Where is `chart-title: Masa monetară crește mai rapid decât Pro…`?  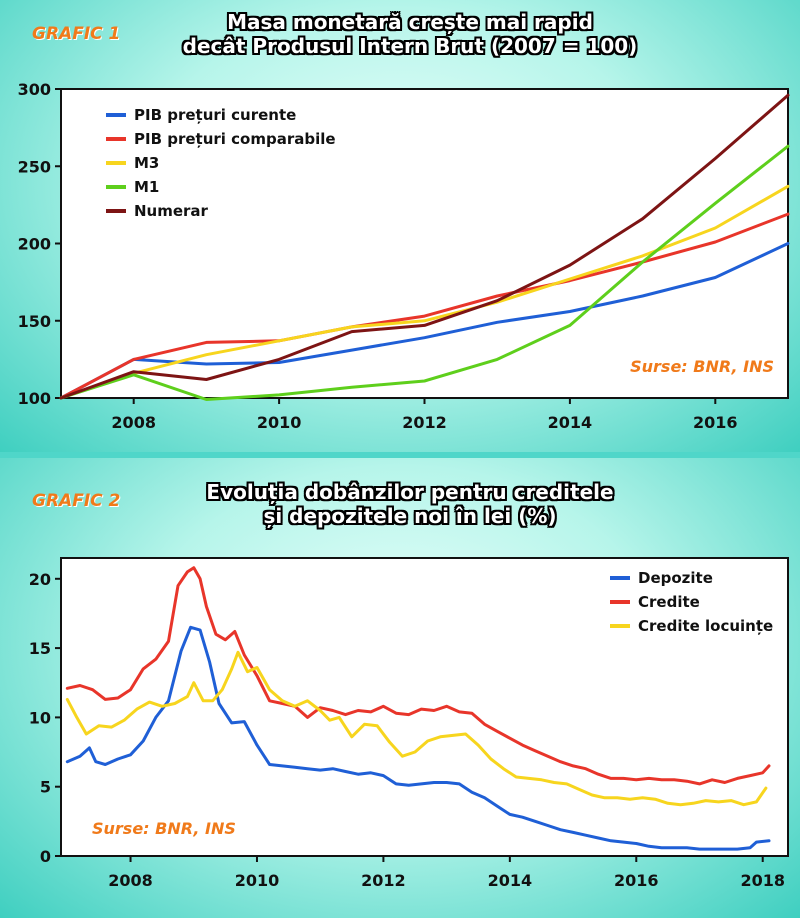 chart-title: Masa monetară crește mai rapid decât Pro… is located at coordinates (410, 34).